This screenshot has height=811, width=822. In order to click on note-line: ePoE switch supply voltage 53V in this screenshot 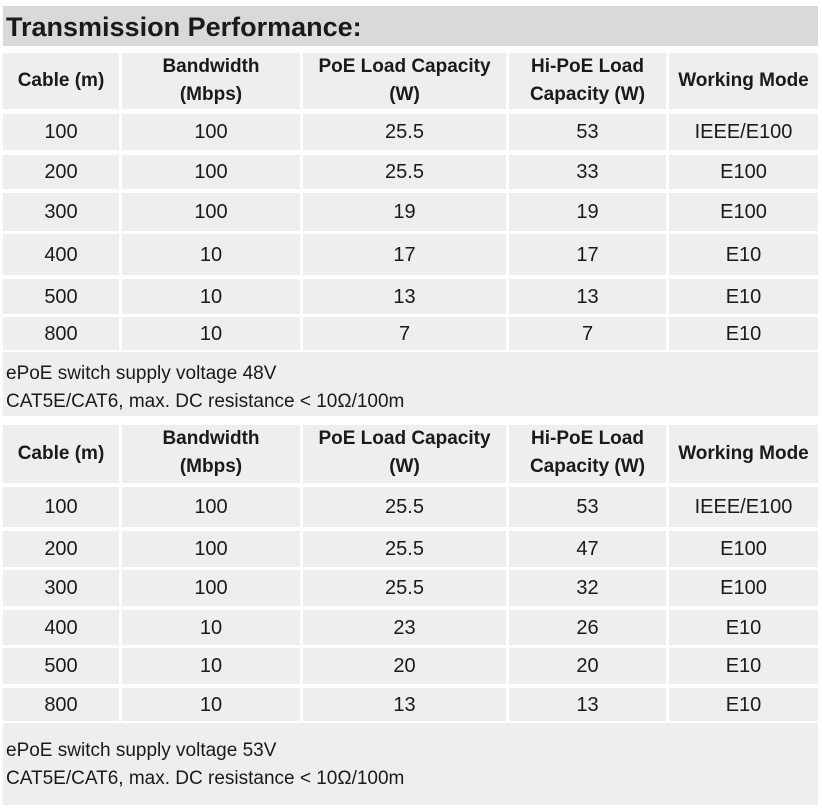, I will do `click(141, 750)`.